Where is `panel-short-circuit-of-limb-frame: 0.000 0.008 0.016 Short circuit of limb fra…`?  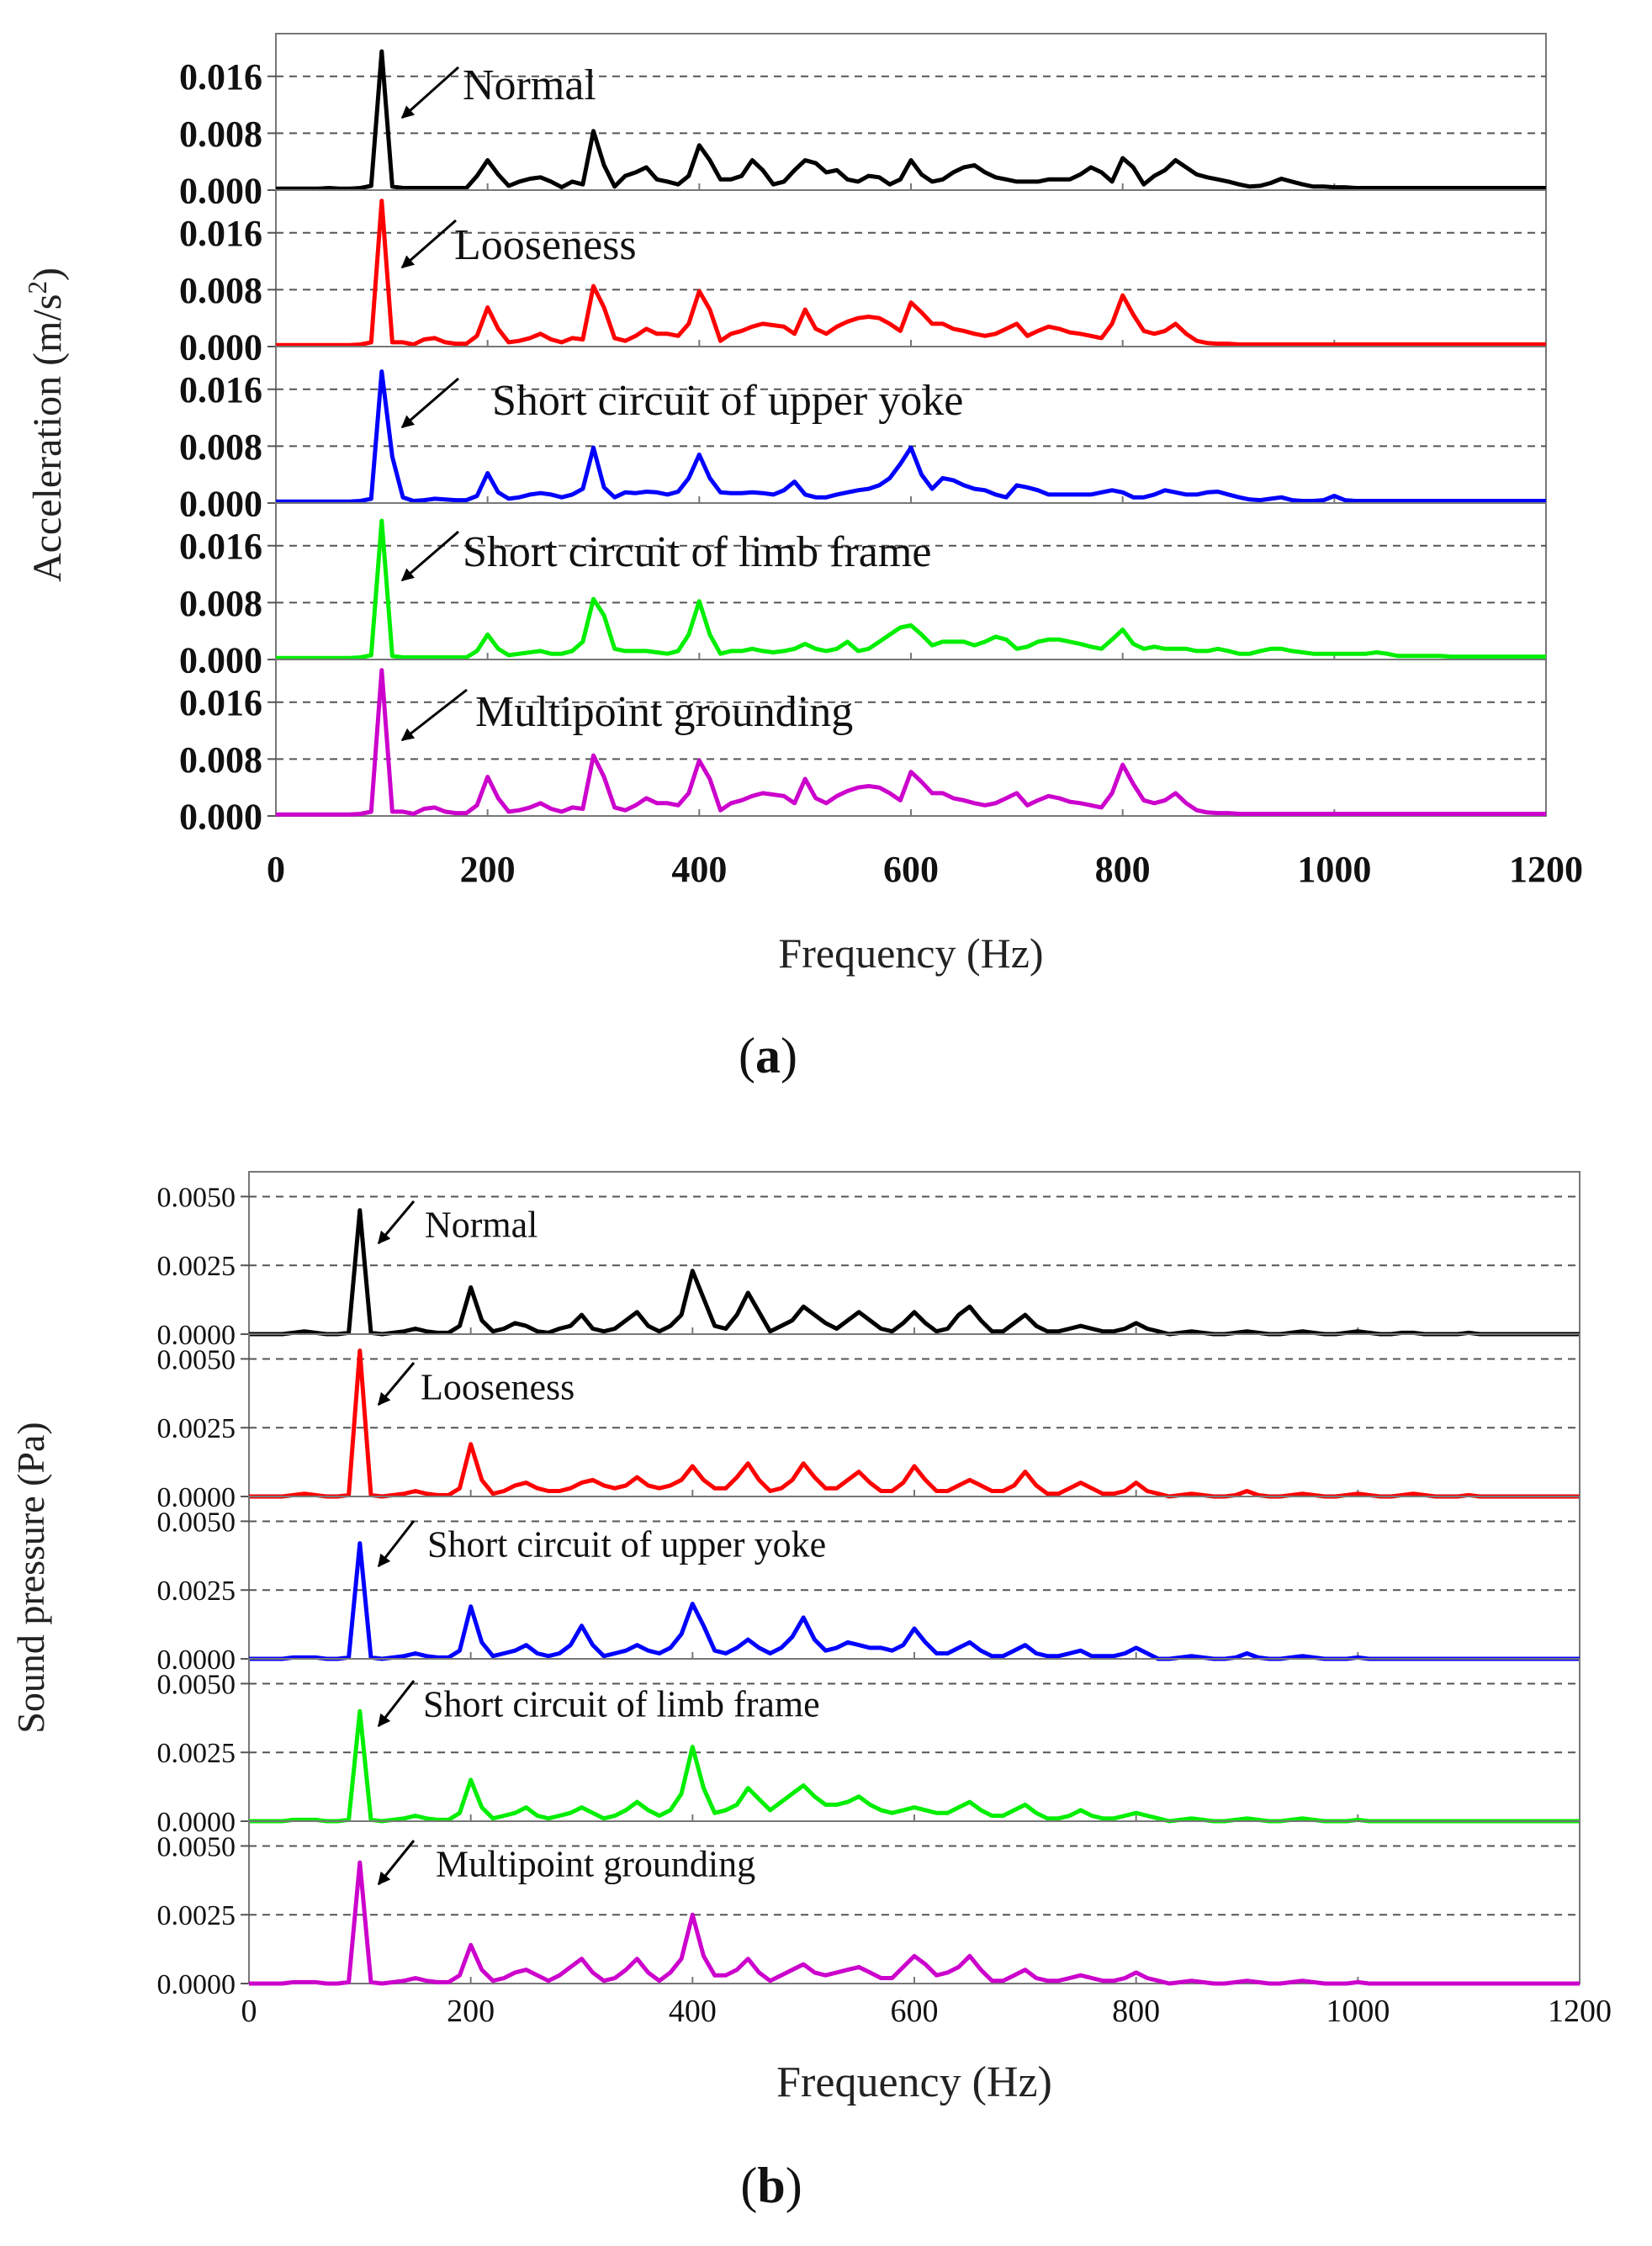
panel-short-circuit-of-limb-frame: 0.000 0.008 0.016 Short circuit of limb fra… is located at coordinates (863, 591).